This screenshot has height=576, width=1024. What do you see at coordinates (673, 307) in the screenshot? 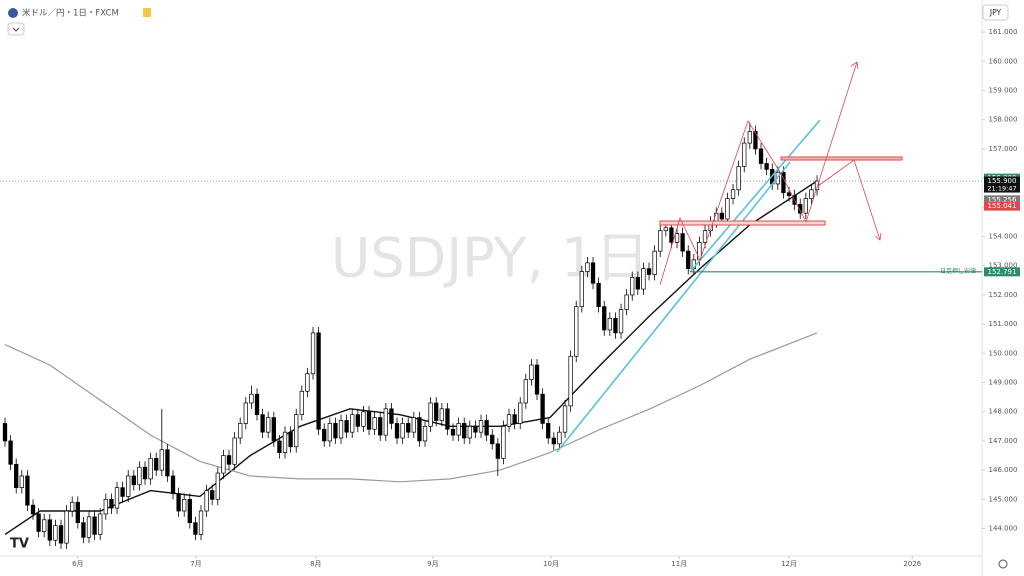
I see `trend-line` at bounding box center [673, 307].